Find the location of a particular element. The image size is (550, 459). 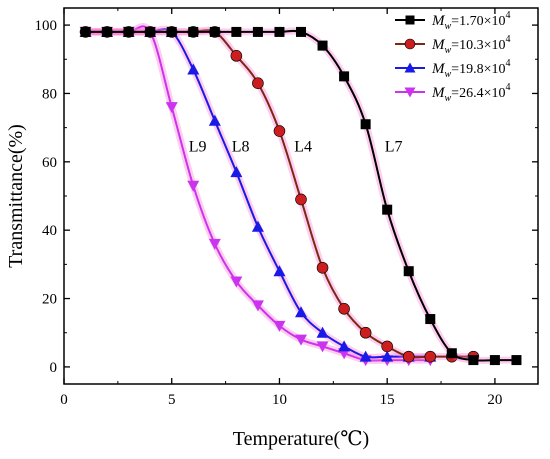

curve-label-l9: L9 is located at coordinates (198, 147).